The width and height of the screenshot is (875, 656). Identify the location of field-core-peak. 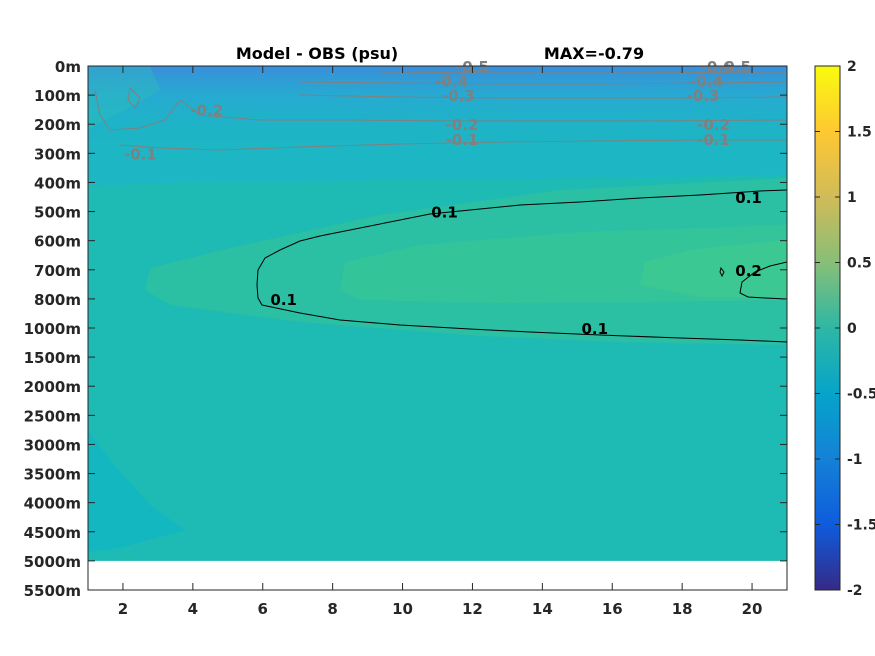
(713, 269).